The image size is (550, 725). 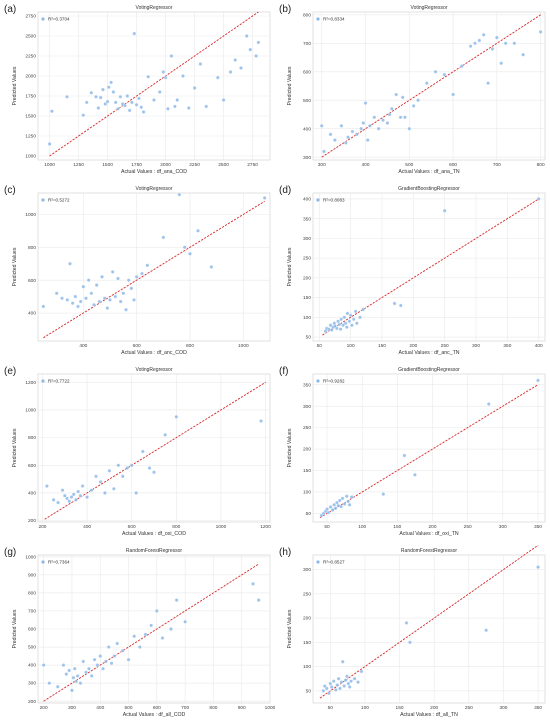 I want to click on y-tick-label: 150, so click(x=307, y=298).